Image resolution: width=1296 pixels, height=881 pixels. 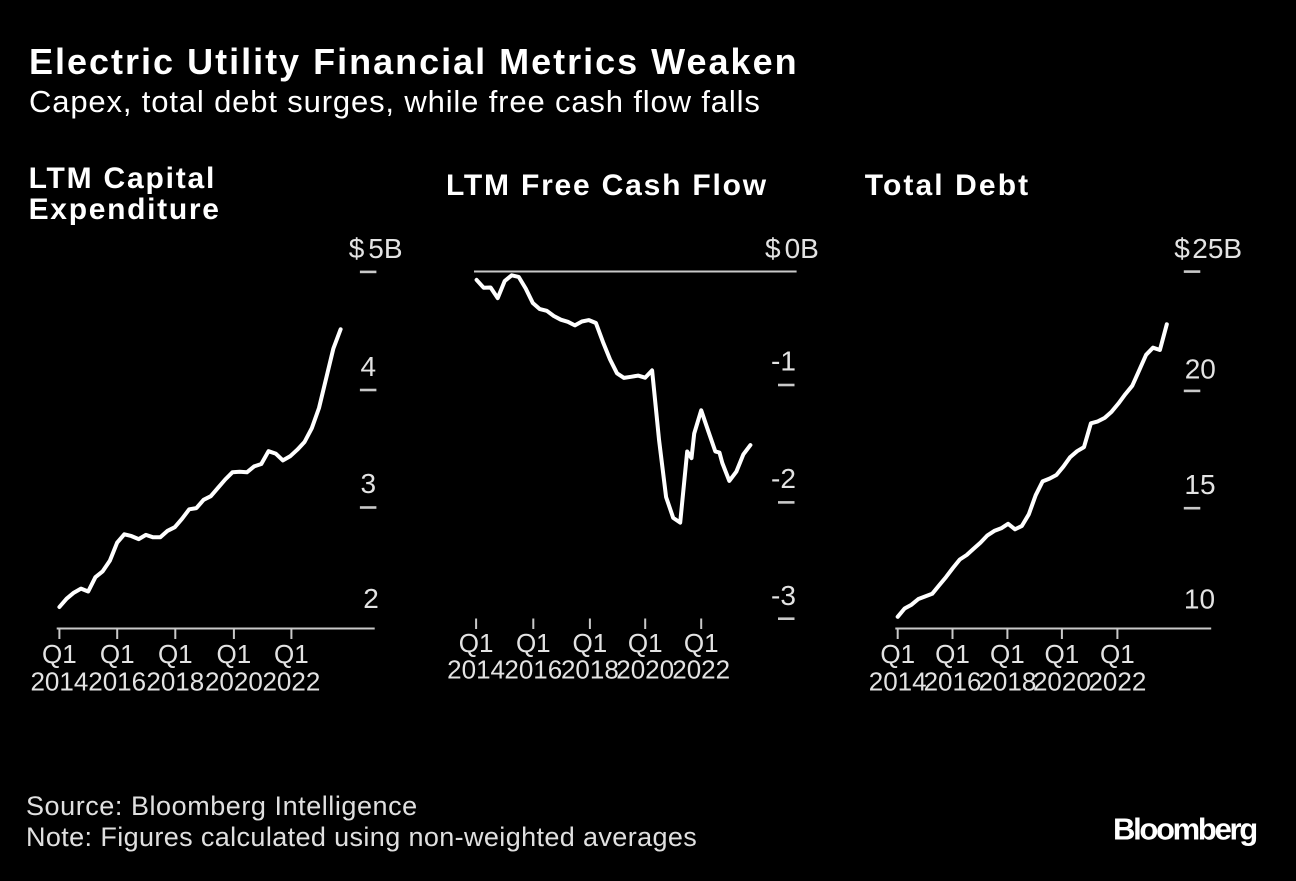 What do you see at coordinates (222, 806) in the screenshot?
I see `svg-text: Source: Bloomberg Intelligence` at bounding box center [222, 806].